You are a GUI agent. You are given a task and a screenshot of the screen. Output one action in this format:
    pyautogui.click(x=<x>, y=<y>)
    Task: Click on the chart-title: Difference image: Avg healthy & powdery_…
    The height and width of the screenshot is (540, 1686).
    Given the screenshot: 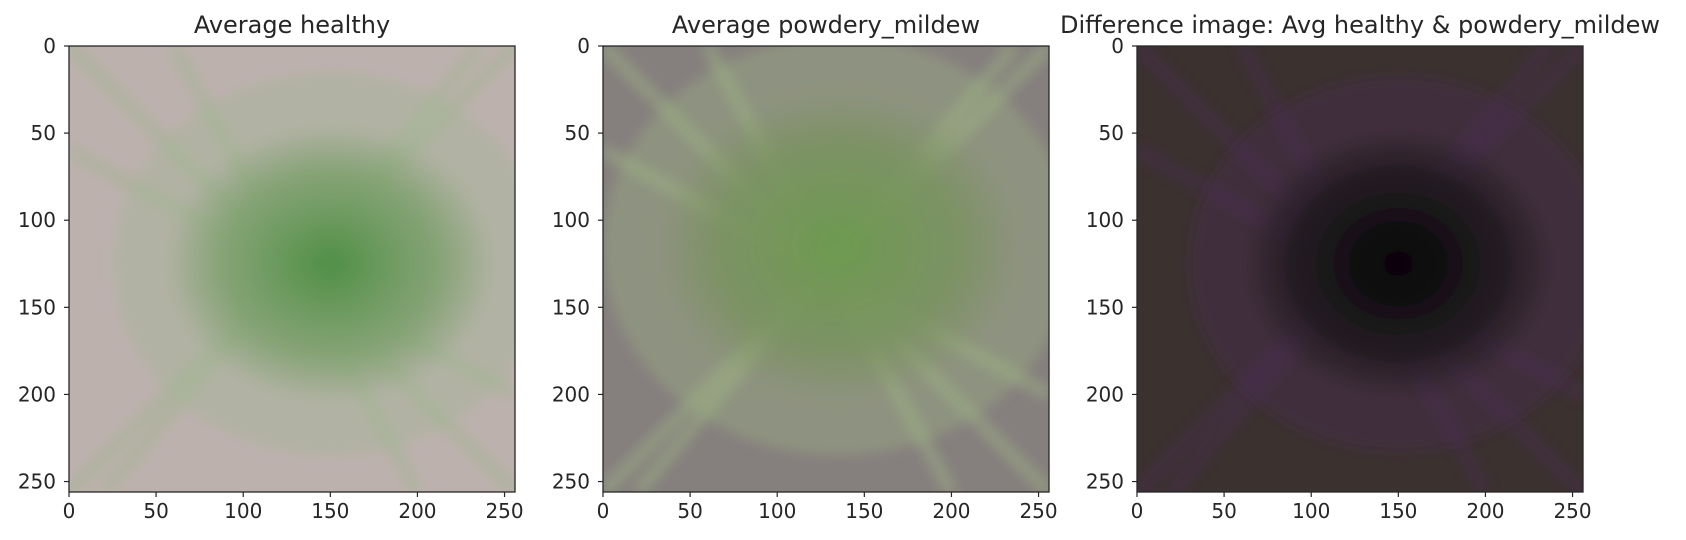 What is the action you would take?
    pyautogui.click(x=1360, y=25)
    